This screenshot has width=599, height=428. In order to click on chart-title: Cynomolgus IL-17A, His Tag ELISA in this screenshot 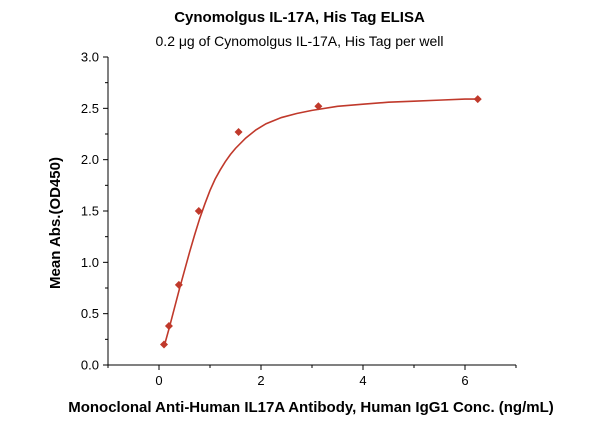, I will do `click(299, 17)`.